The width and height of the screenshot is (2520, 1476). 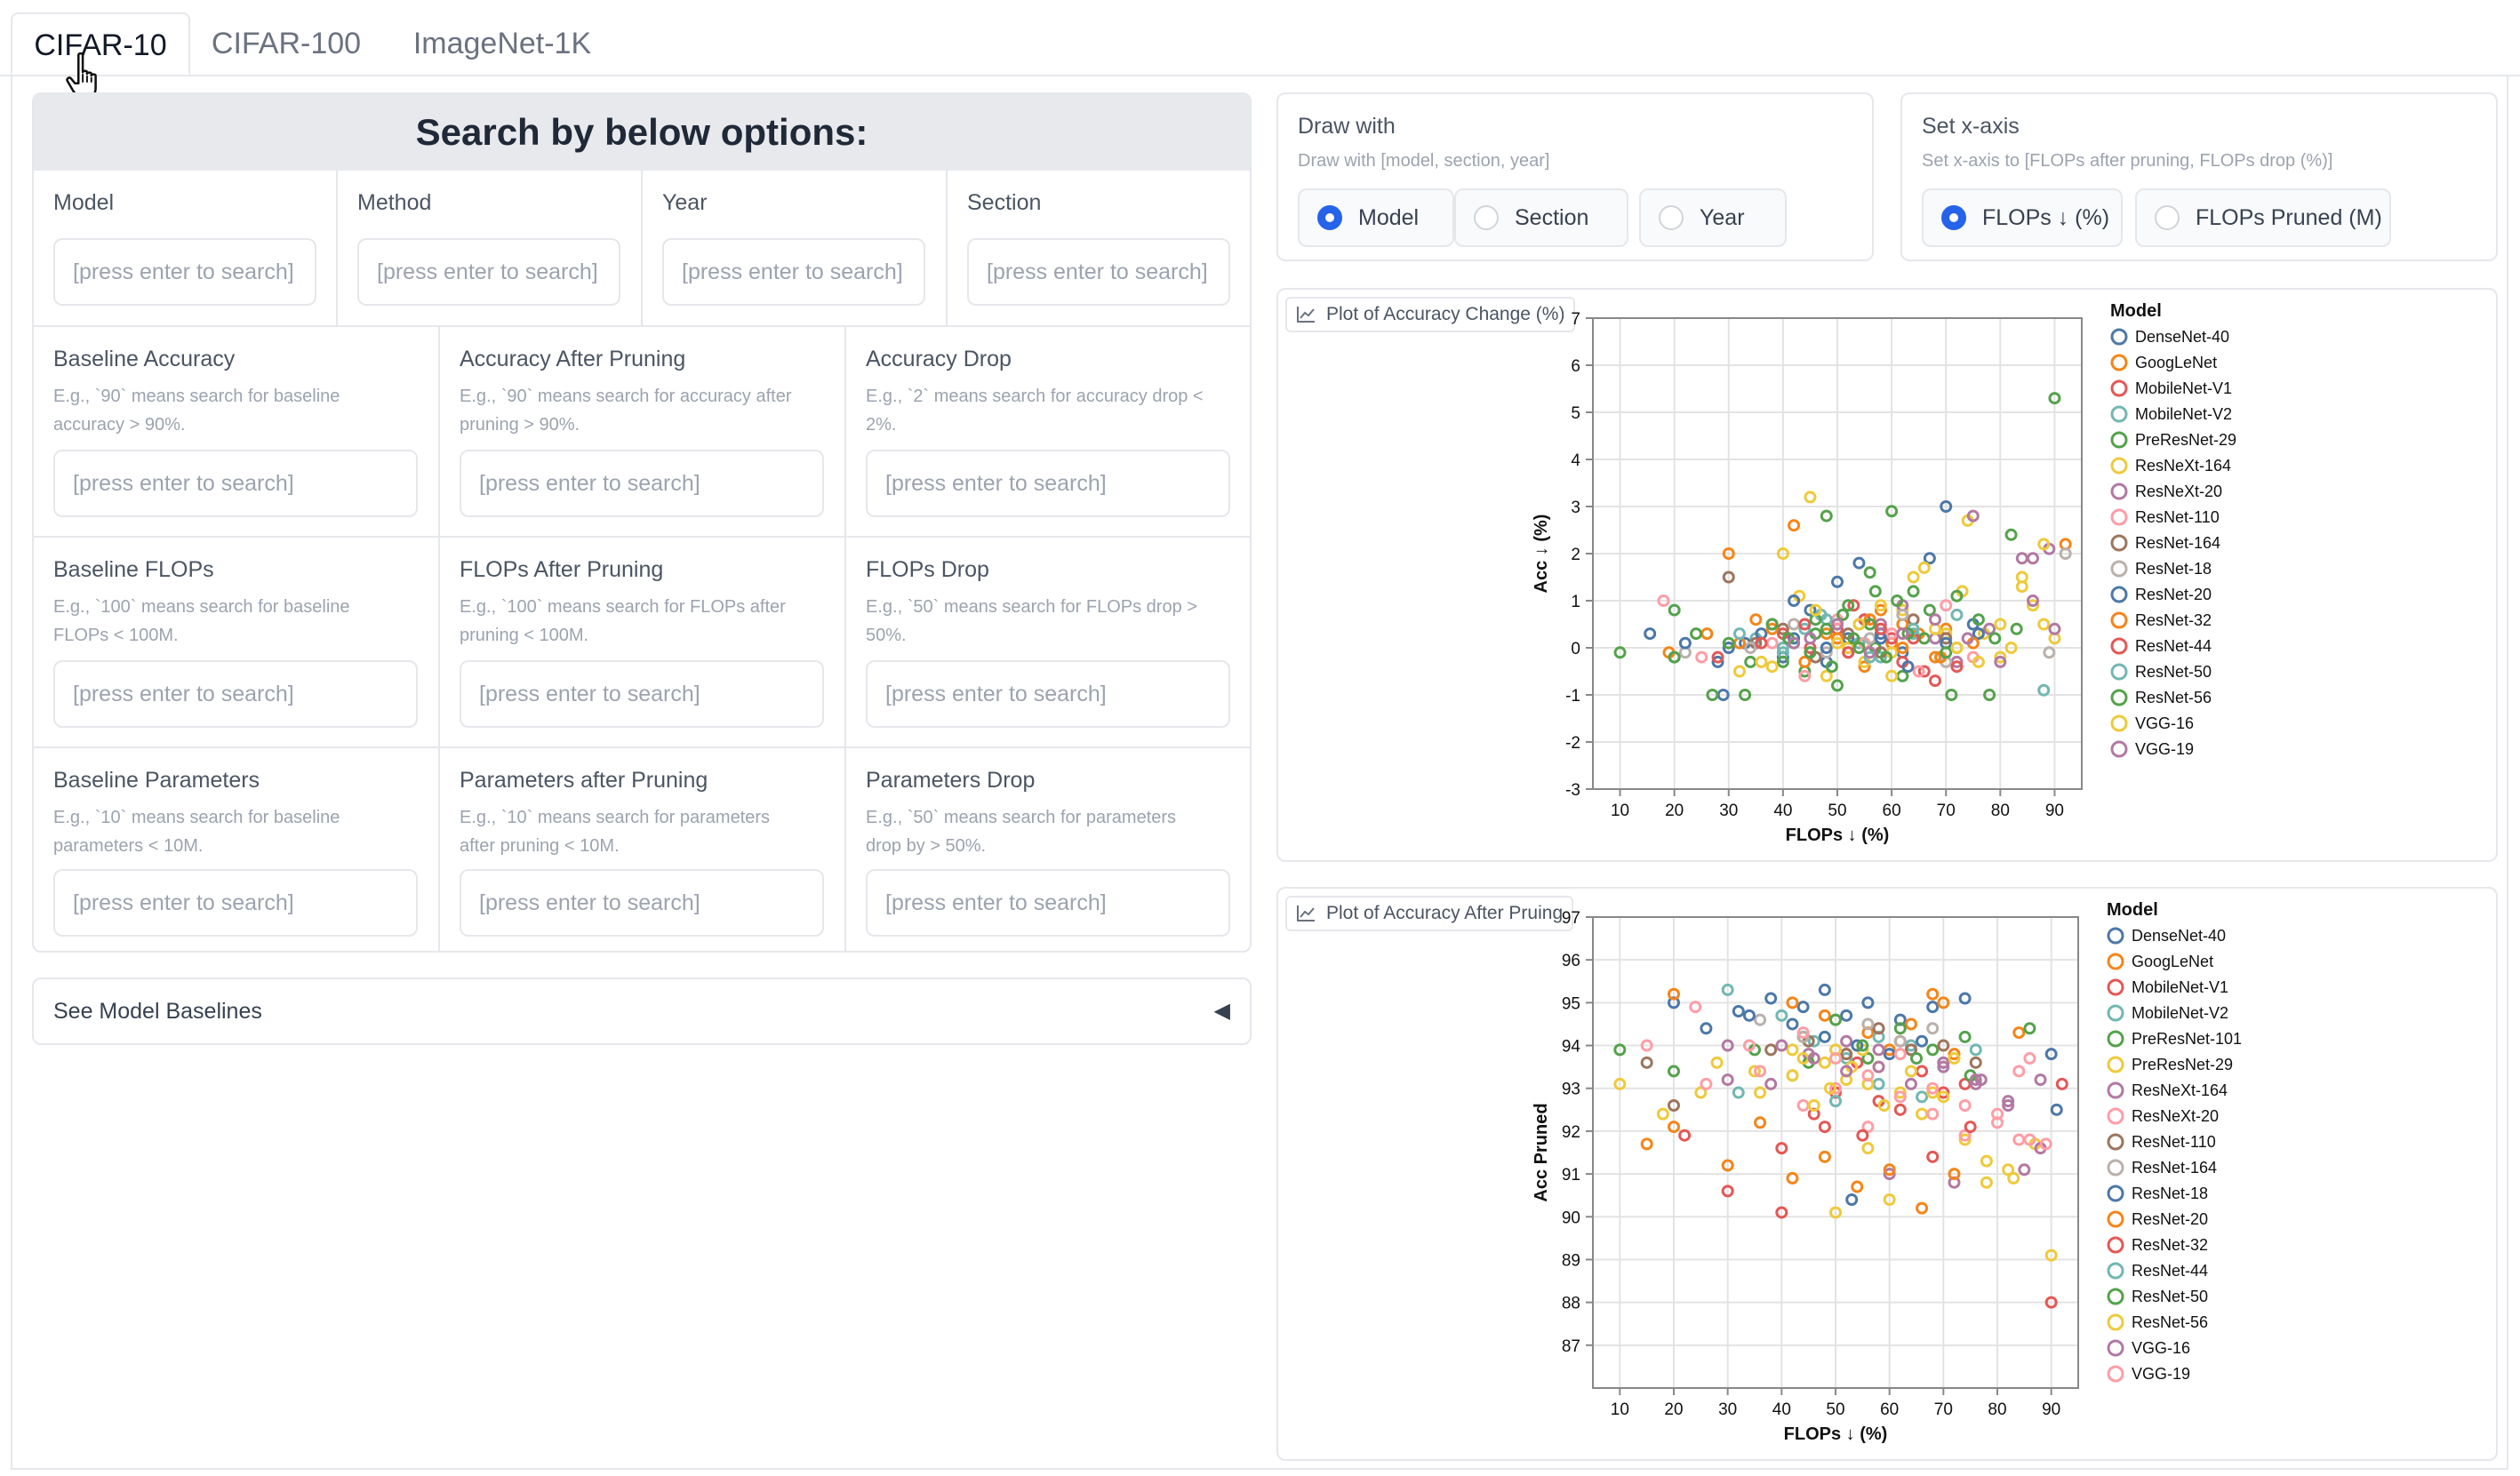 I want to click on model-filter: Model [press enter to search], so click(x=186, y=249).